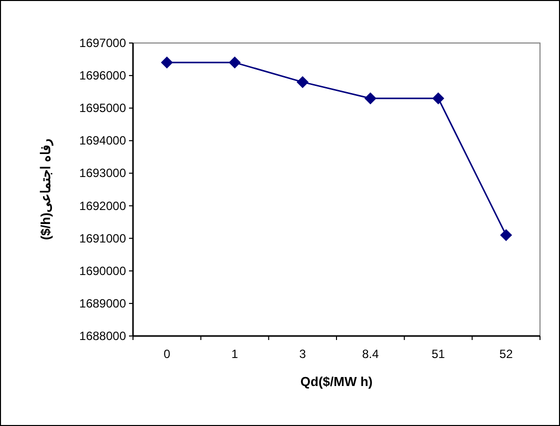 This screenshot has height=426, width=560. I want to click on y-tick-label: 1691000, so click(102, 238).